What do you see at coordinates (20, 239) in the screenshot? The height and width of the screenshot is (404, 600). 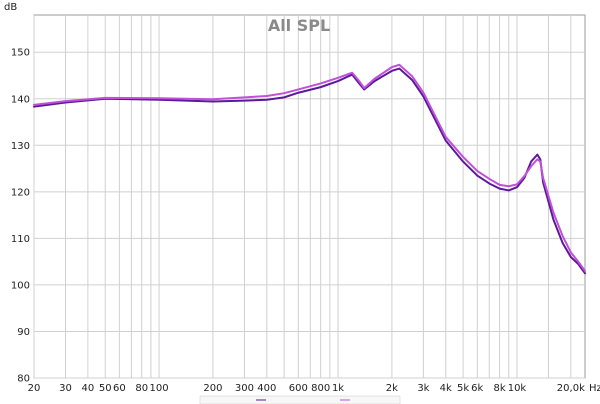 I see `y-tick-label: 110` at bounding box center [20, 239].